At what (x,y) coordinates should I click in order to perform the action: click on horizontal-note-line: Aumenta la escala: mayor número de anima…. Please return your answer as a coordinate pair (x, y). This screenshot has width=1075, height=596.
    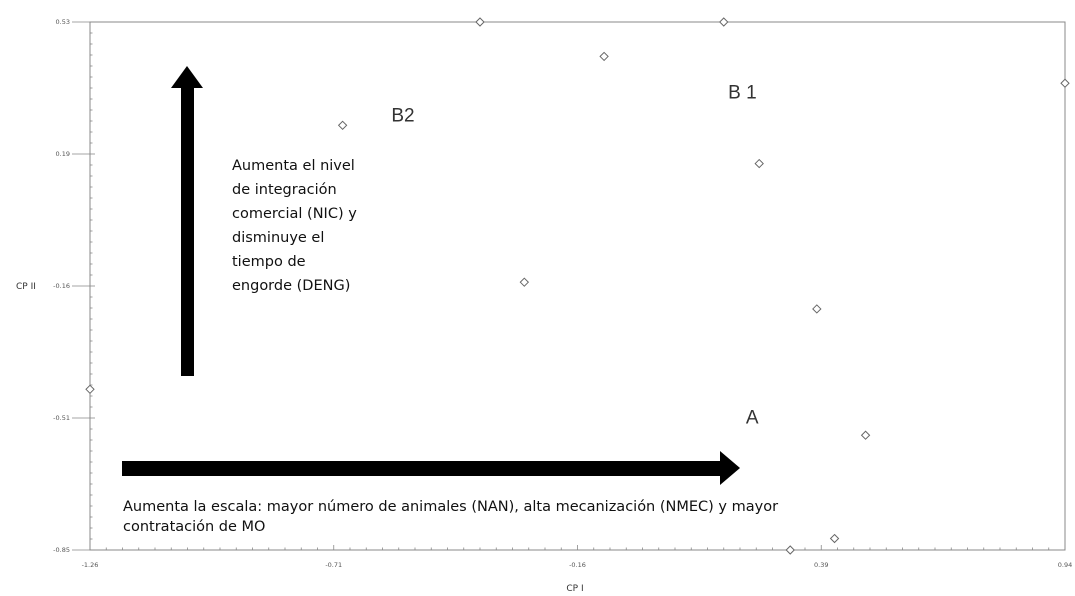
    Looking at the image, I should click on (451, 507).